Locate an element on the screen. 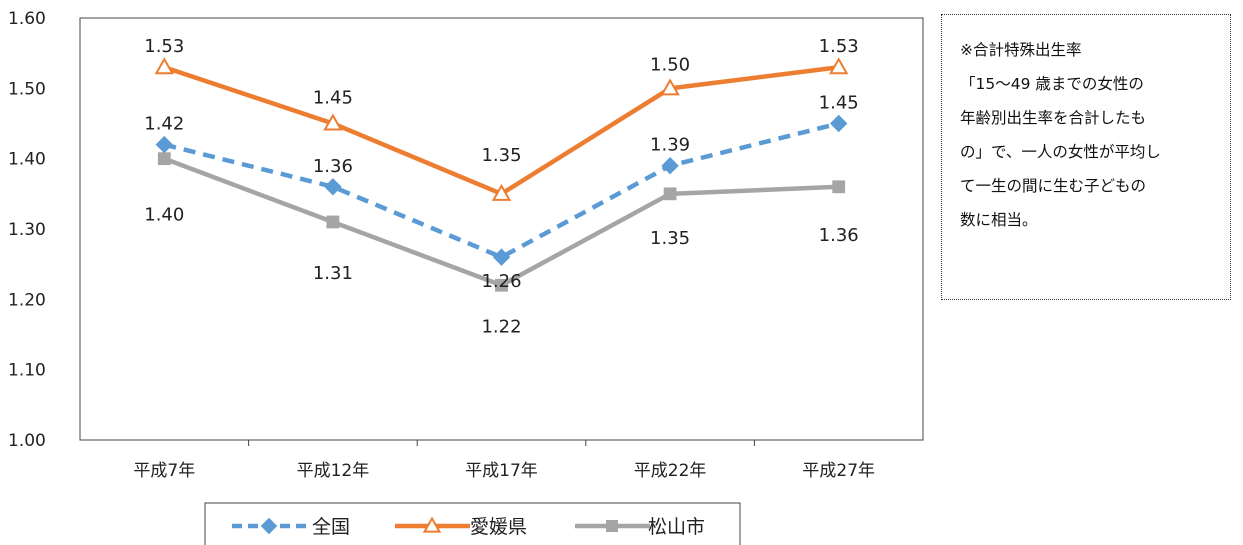 The image size is (1243, 545). x-tick-label: 平成17年 is located at coordinates (501, 471).